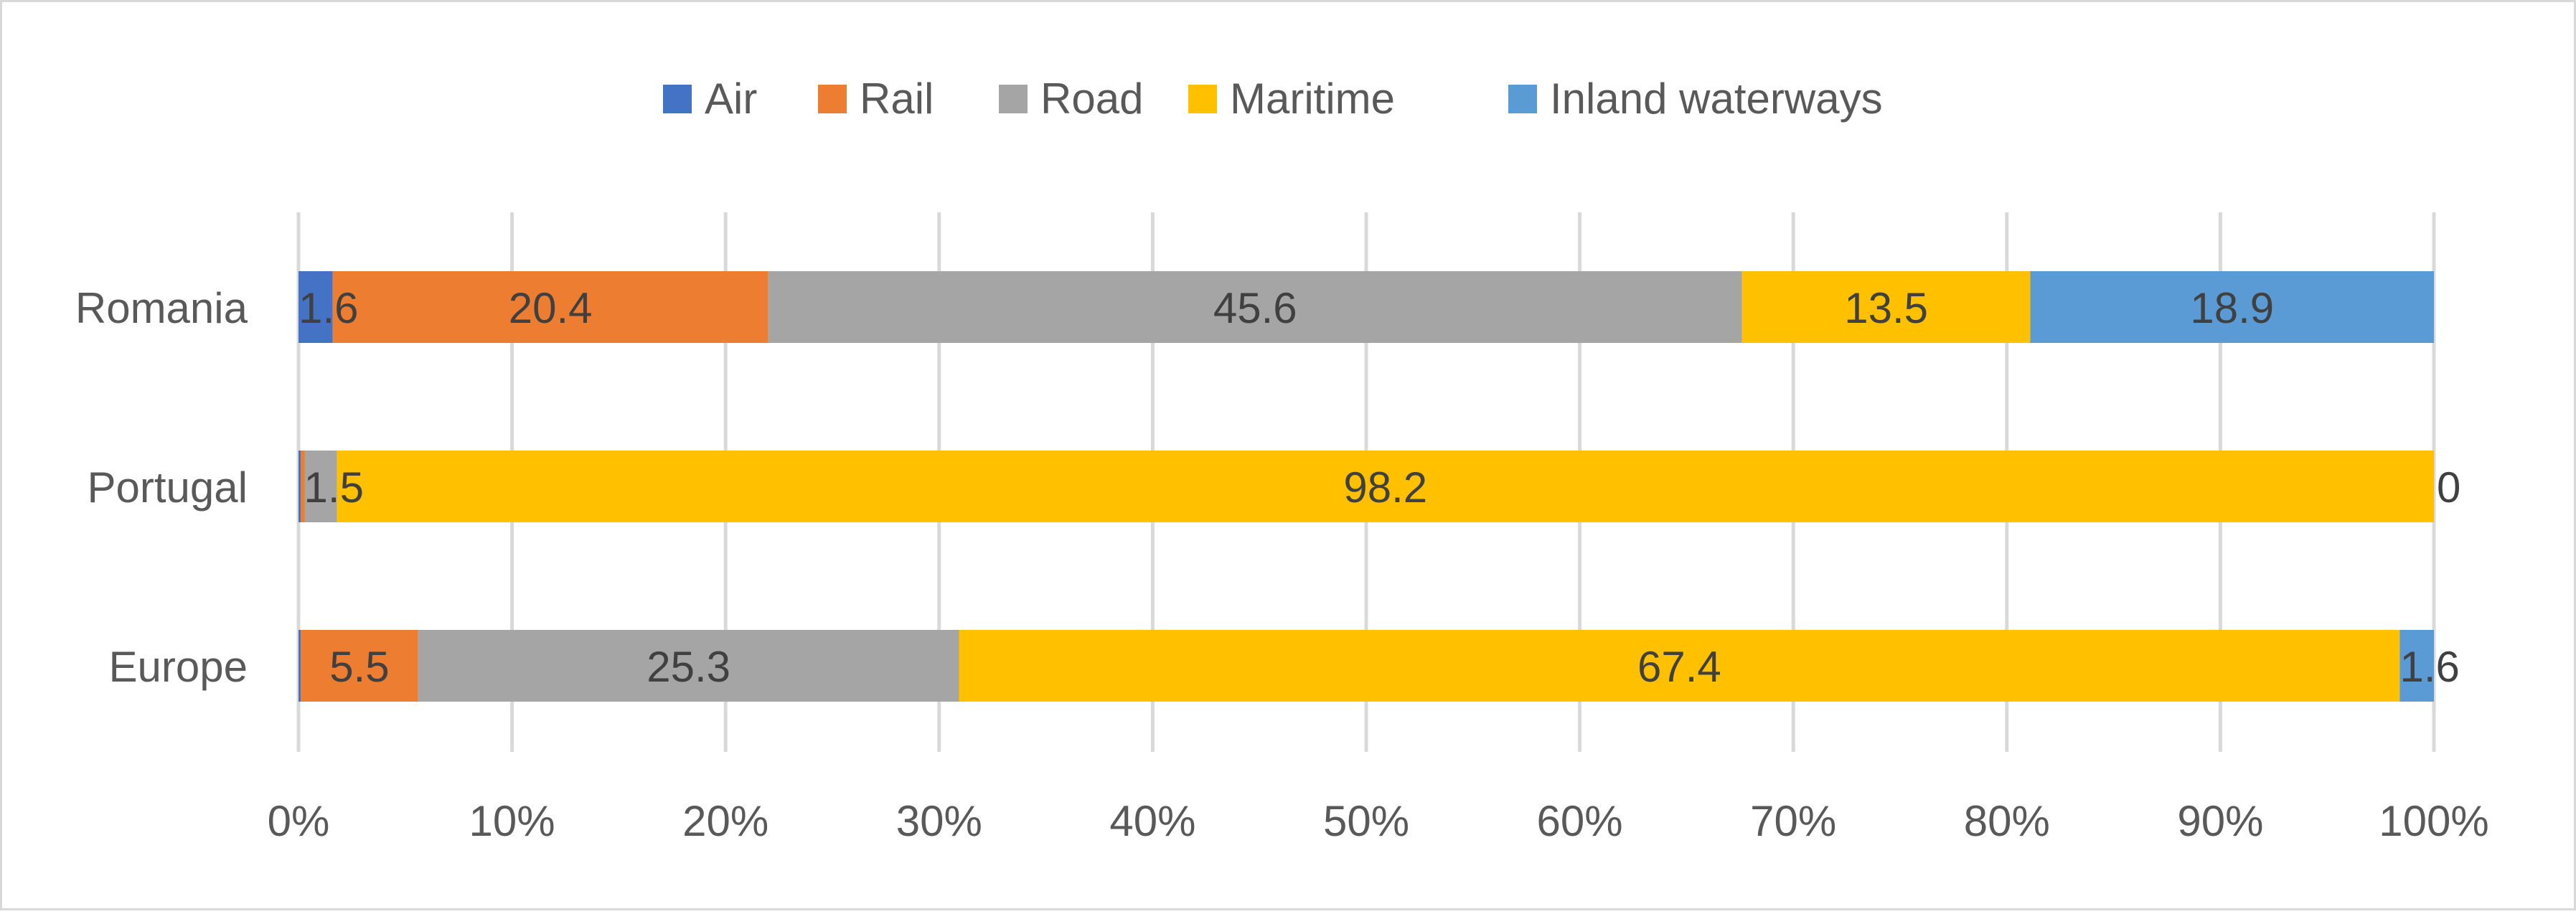  Describe the element at coordinates (1202, 99) in the screenshot. I see `legend-swatch-maritime` at that location.